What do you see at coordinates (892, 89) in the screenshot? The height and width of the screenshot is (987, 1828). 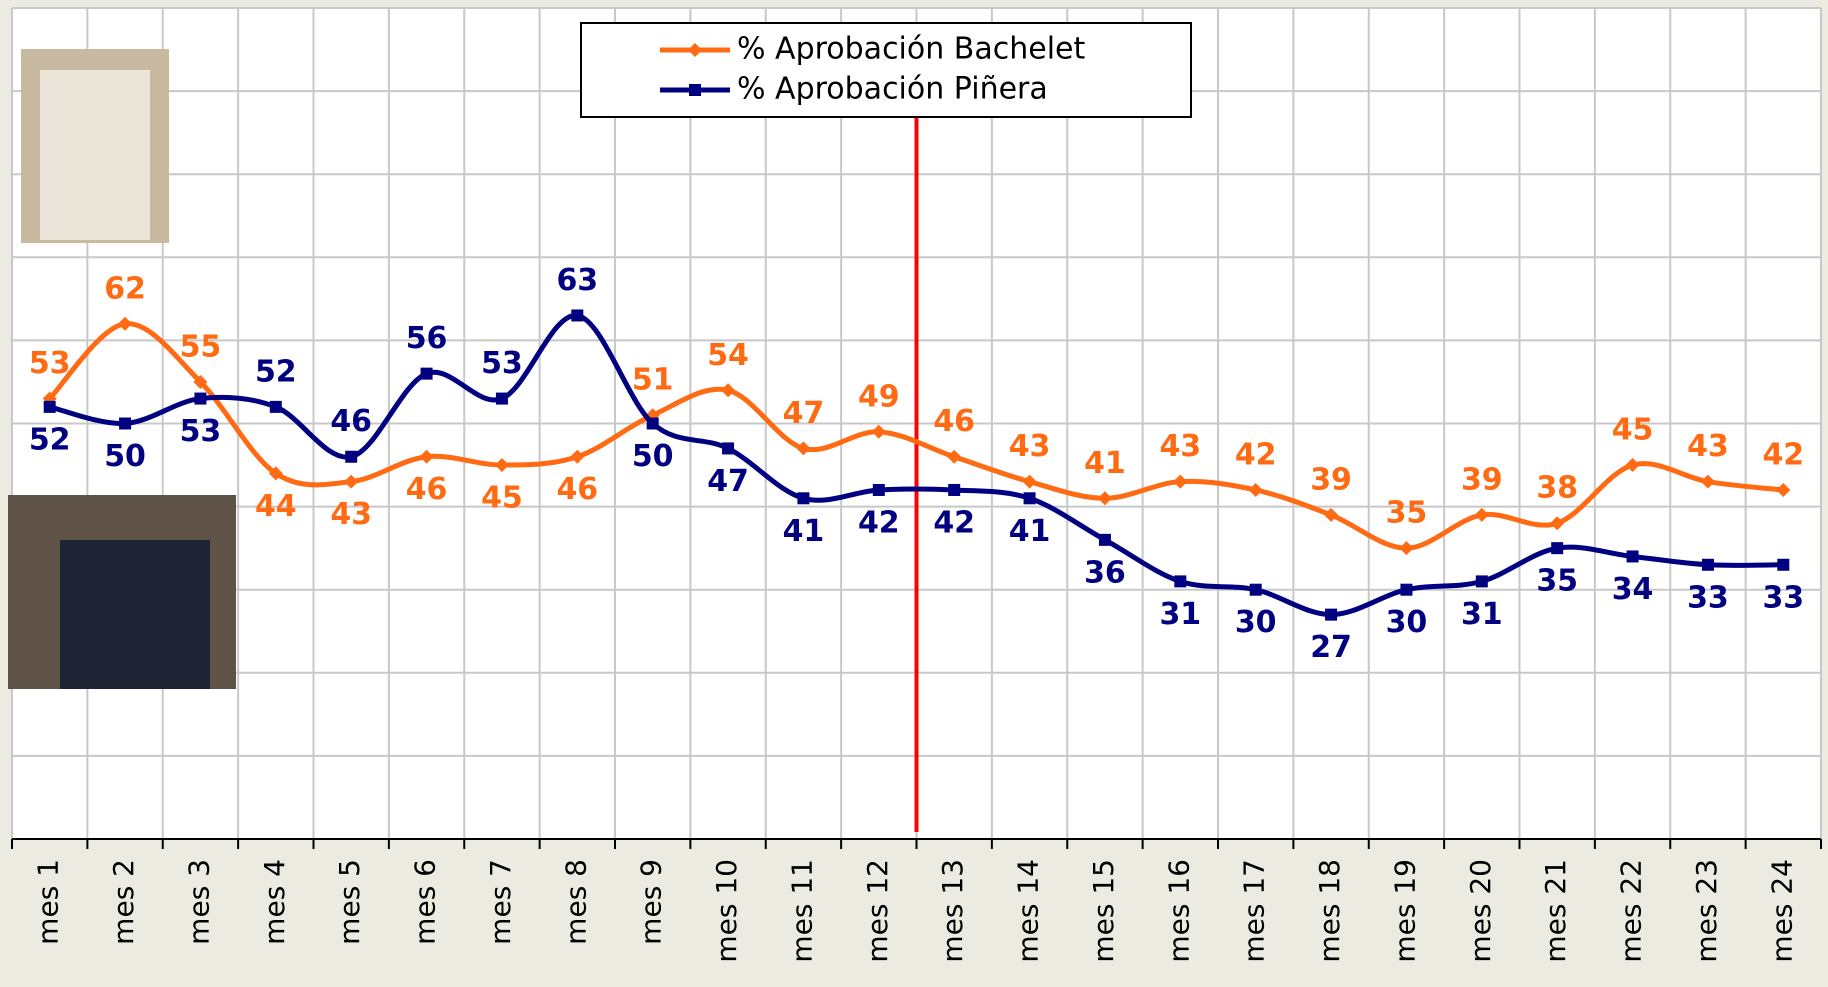 I see `legend-label: % Aprobación Piñera` at bounding box center [892, 89].